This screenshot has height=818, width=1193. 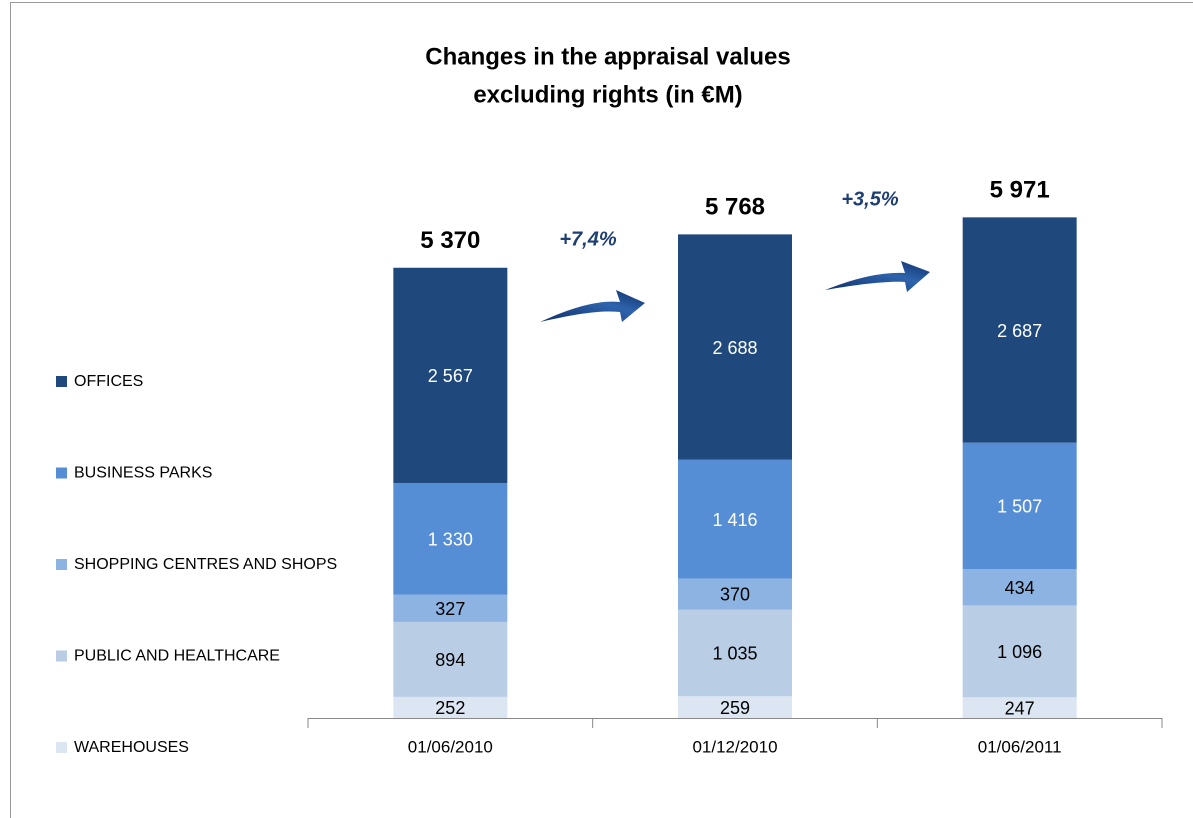 I want to click on data-label: 252, so click(x=450, y=708).